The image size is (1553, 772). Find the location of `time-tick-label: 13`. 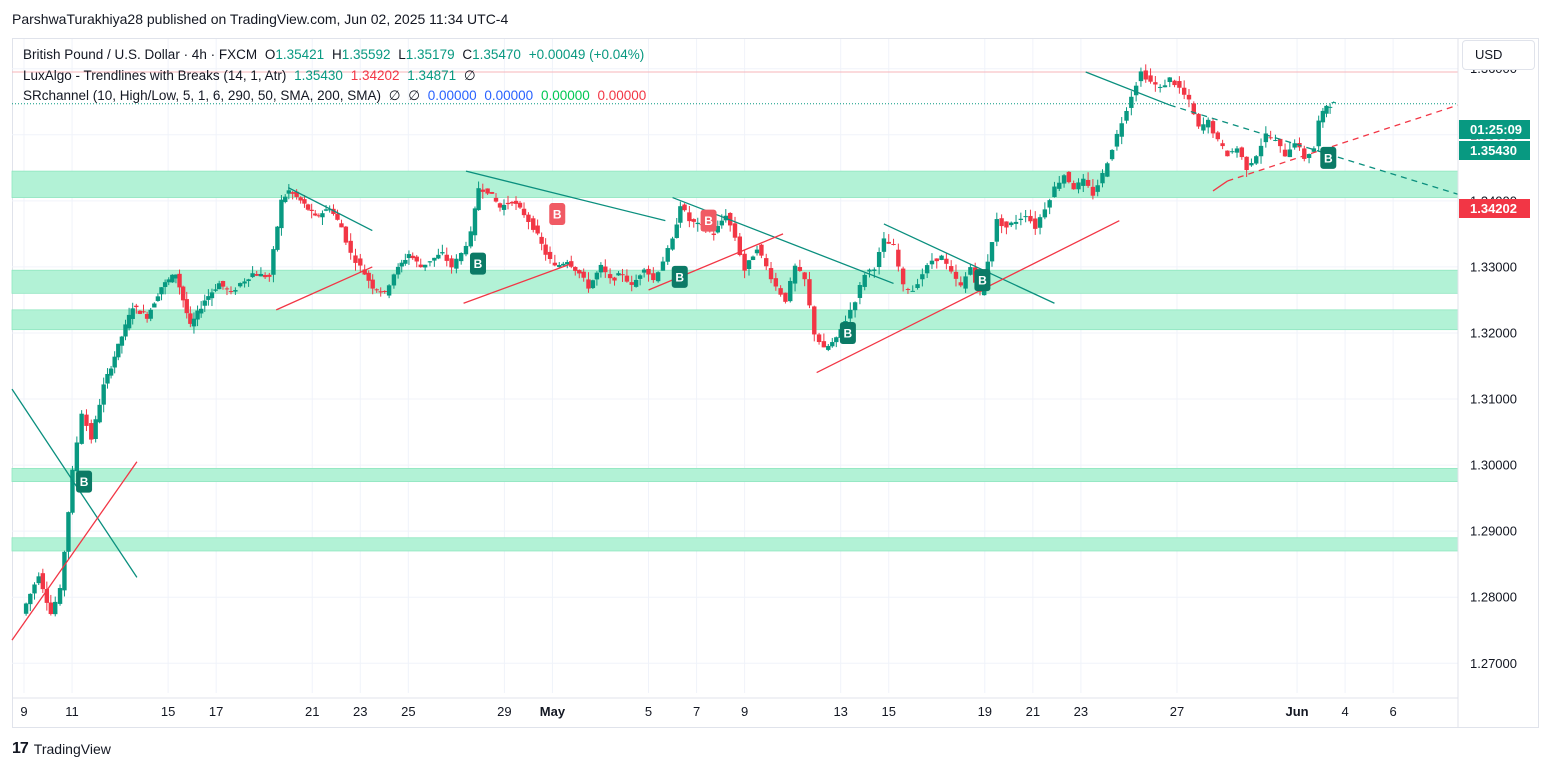

time-tick-label: 13 is located at coordinates (840, 711).